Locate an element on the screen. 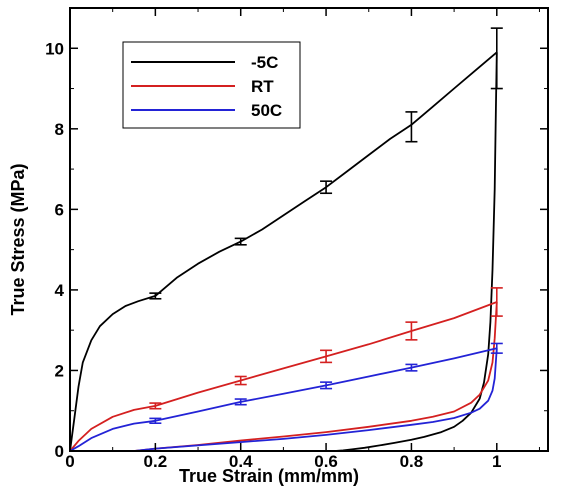 This screenshot has height=503, width=564. y-tick-label: 4 is located at coordinates (60, 290).